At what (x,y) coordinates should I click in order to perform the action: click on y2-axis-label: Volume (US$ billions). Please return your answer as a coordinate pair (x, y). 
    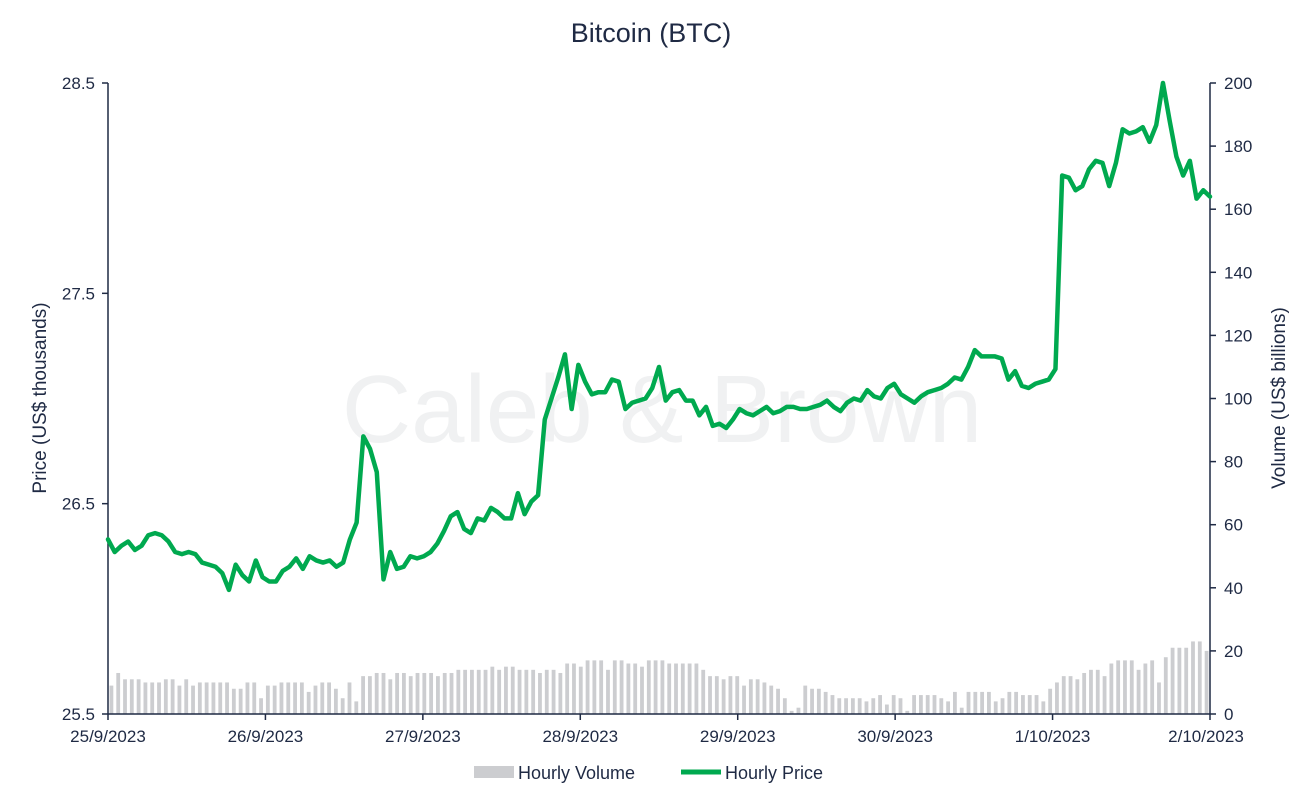
    Looking at the image, I should click on (1279, 398).